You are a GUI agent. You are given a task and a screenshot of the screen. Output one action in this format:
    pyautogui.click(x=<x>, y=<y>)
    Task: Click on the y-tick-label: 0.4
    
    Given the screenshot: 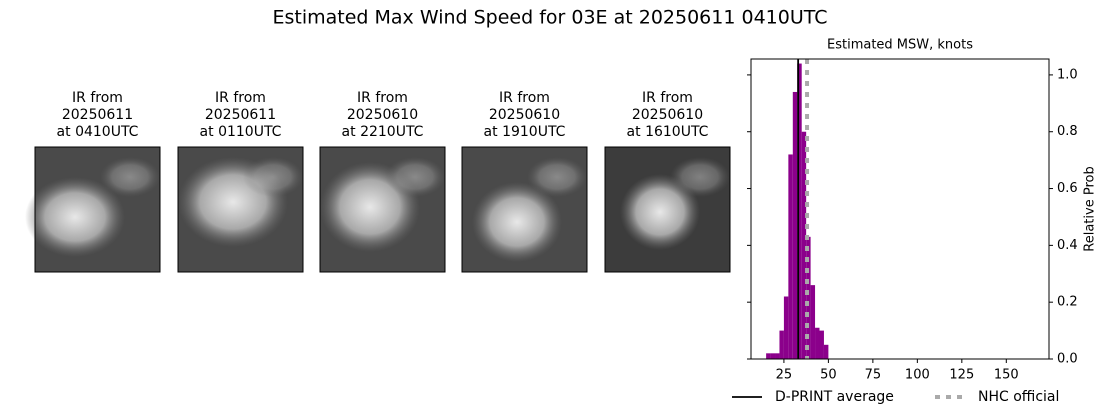 What is the action you would take?
    pyautogui.click(x=1067, y=245)
    